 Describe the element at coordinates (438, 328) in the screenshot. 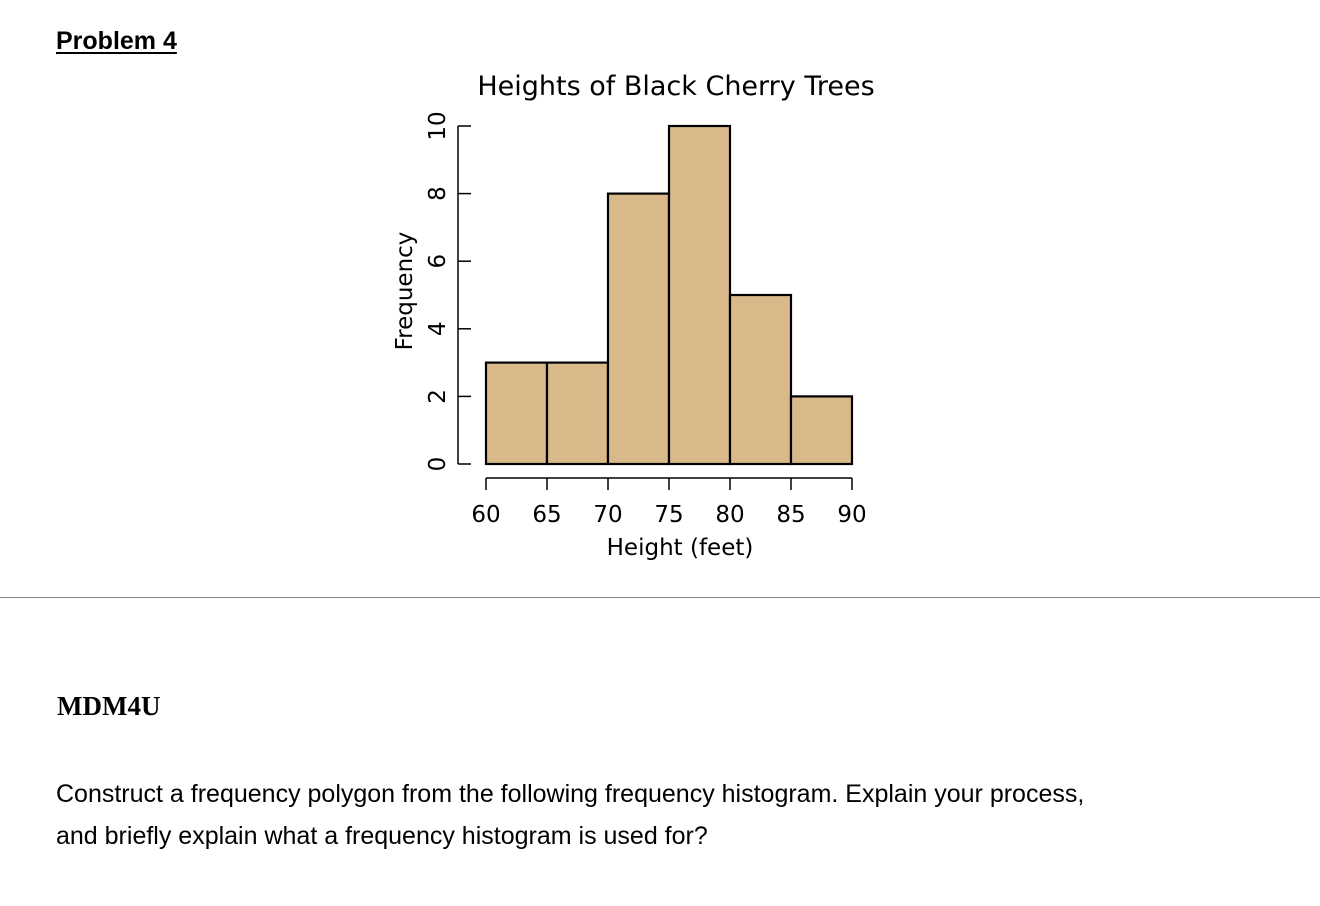

I see `y-tick-label: 4` at that location.